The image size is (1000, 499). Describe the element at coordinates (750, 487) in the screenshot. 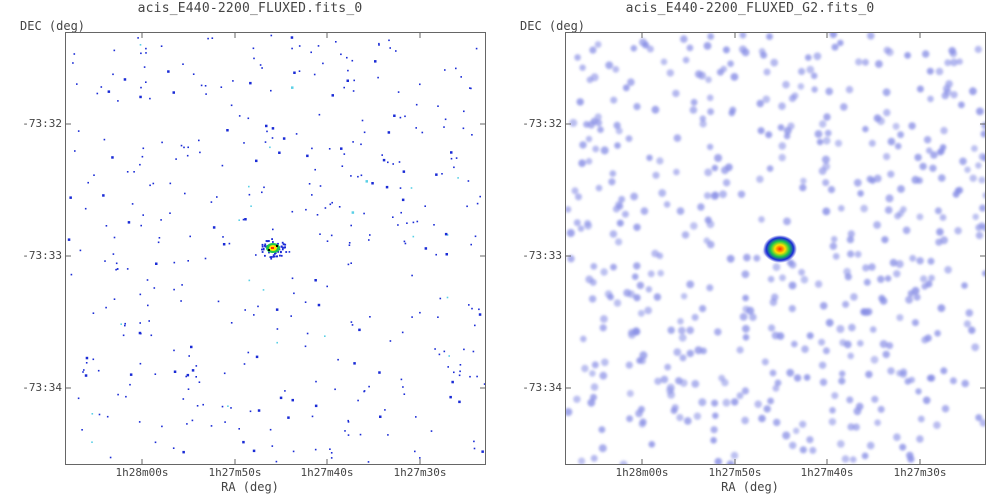

I see `x-axis-label: RA (deg)` at that location.